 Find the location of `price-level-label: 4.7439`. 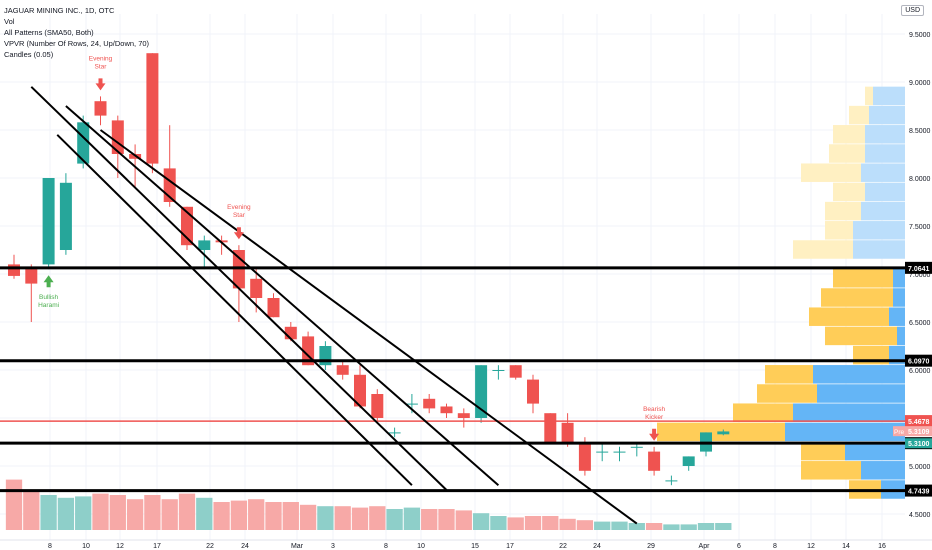

price-level-label: 4.7439 is located at coordinates (919, 492).